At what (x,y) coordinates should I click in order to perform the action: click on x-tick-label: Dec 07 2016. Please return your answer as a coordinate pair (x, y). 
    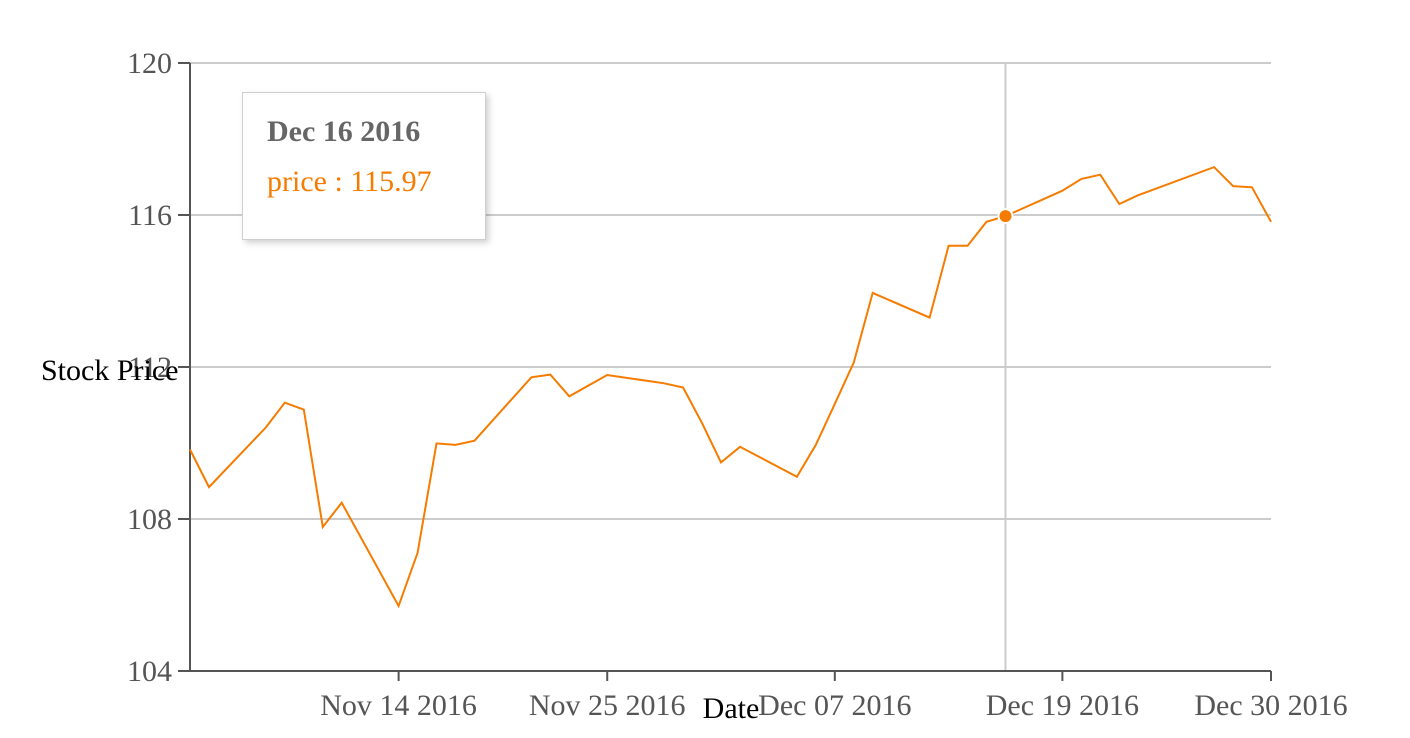
    Looking at the image, I should click on (834, 705).